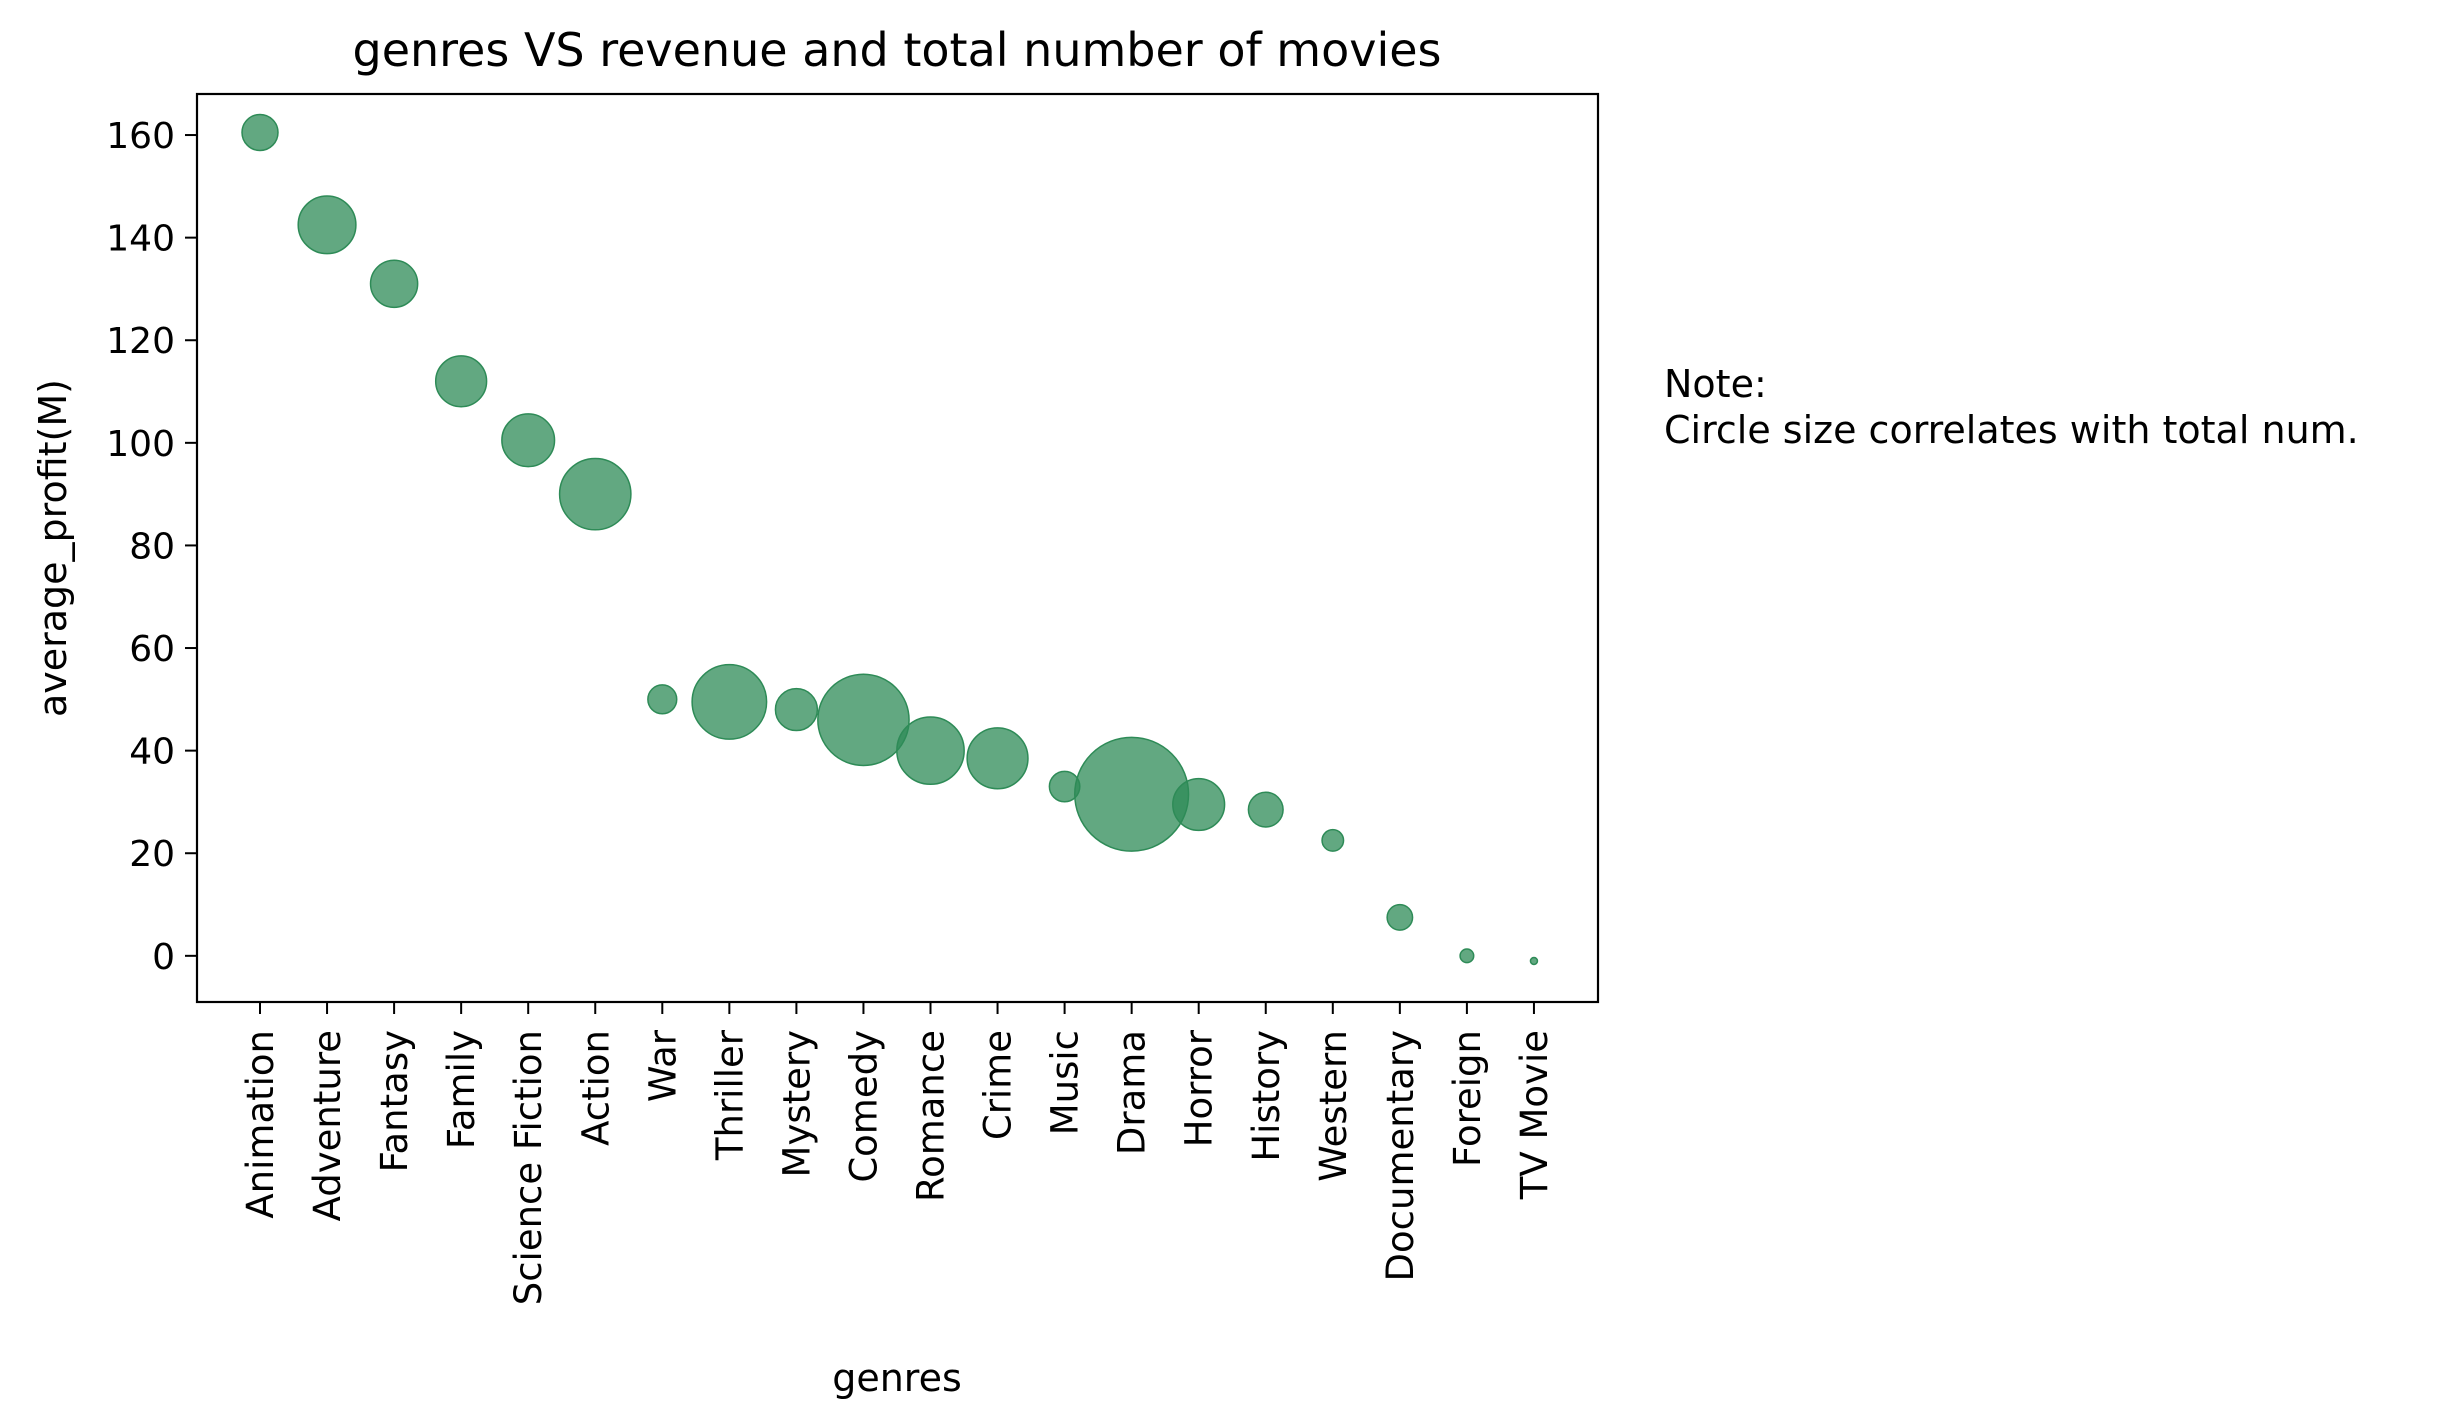  Describe the element at coordinates (796, 1103) in the screenshot. I see `x-tick-label: Mystery` at that location.